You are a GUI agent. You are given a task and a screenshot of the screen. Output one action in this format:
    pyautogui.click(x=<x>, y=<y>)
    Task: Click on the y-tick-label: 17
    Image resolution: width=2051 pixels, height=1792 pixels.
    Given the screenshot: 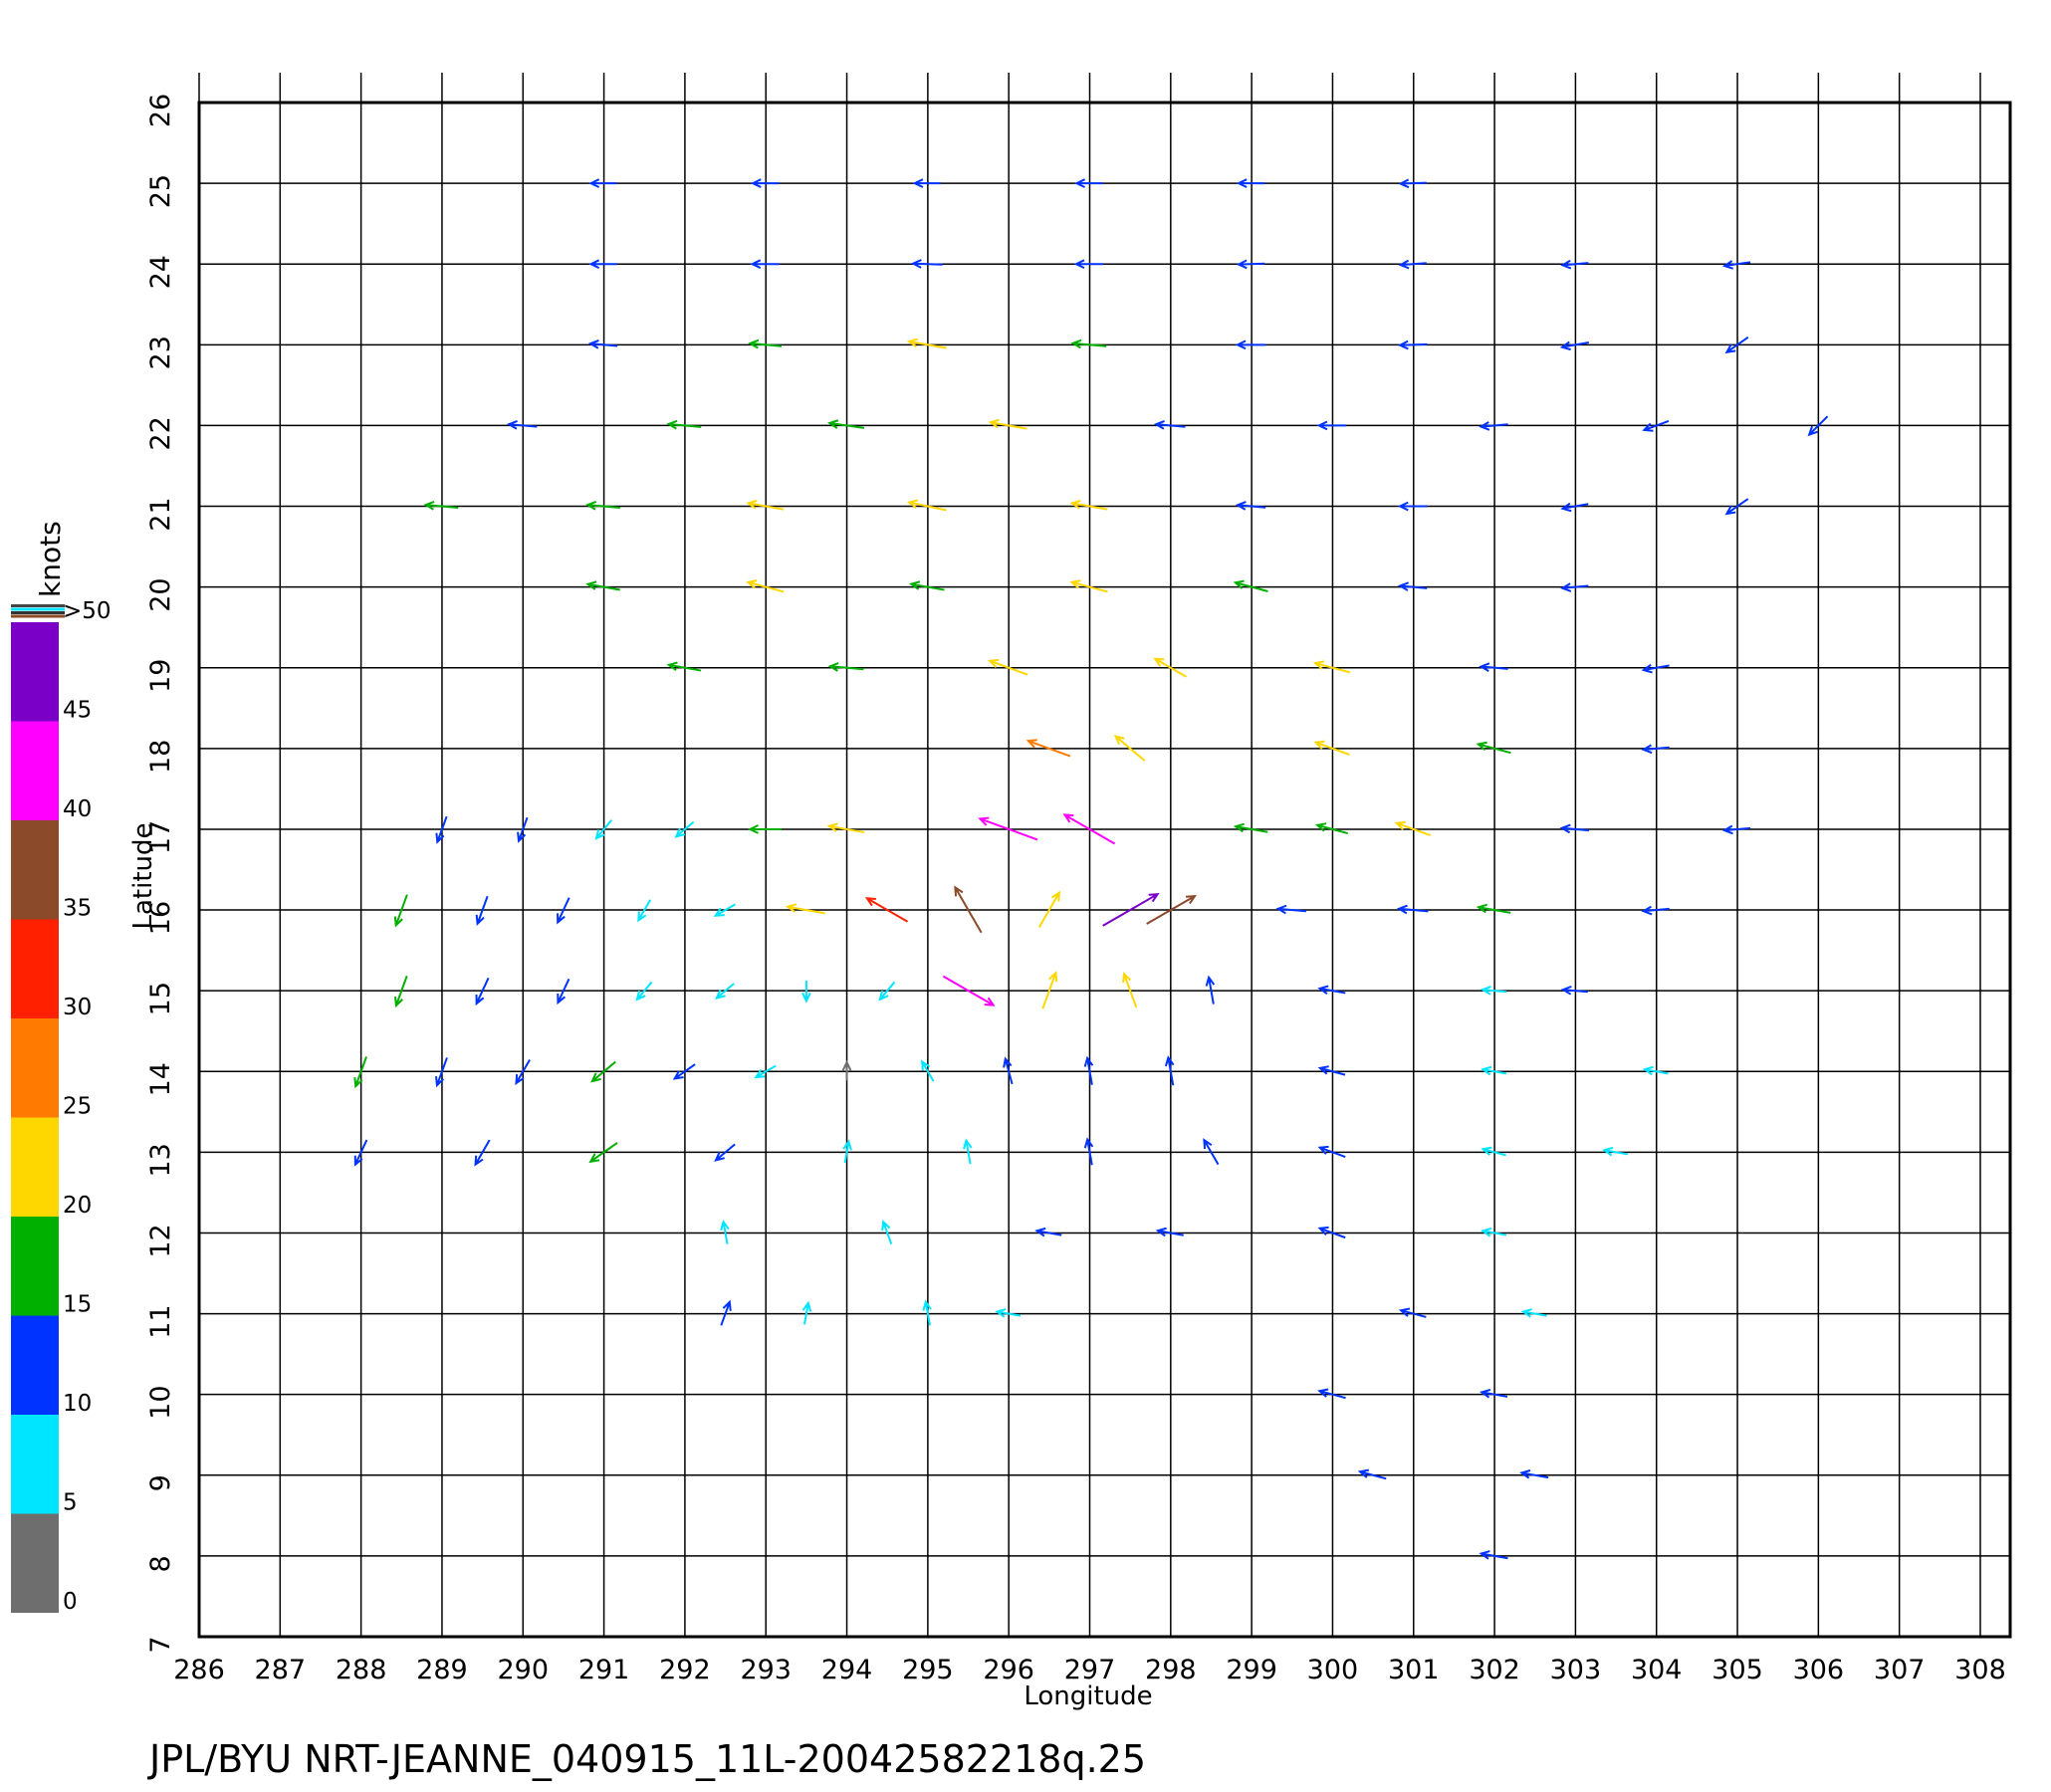 What is the action you would take?
    pyautogui.click(x=160, y=837)
    